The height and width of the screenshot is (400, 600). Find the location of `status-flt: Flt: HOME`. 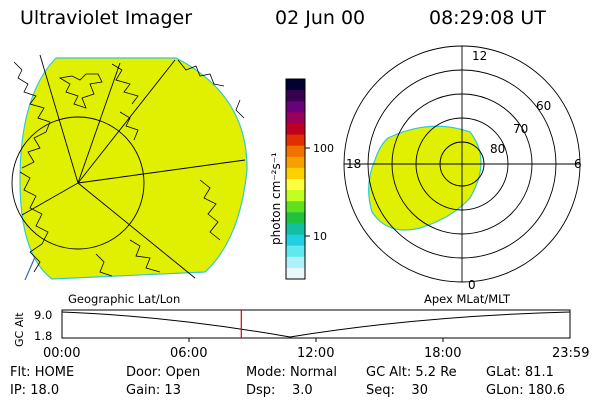

status-flt: Flt: HOME is located at coordinates (42, 372).